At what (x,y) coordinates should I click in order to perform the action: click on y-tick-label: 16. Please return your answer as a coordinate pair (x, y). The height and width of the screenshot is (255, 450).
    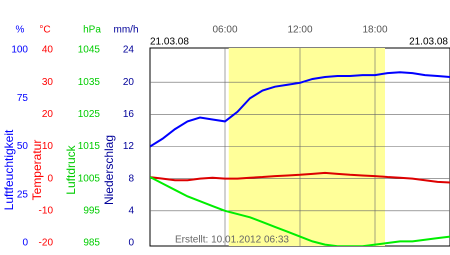
    Looking at the image, I should click on (129, 114).